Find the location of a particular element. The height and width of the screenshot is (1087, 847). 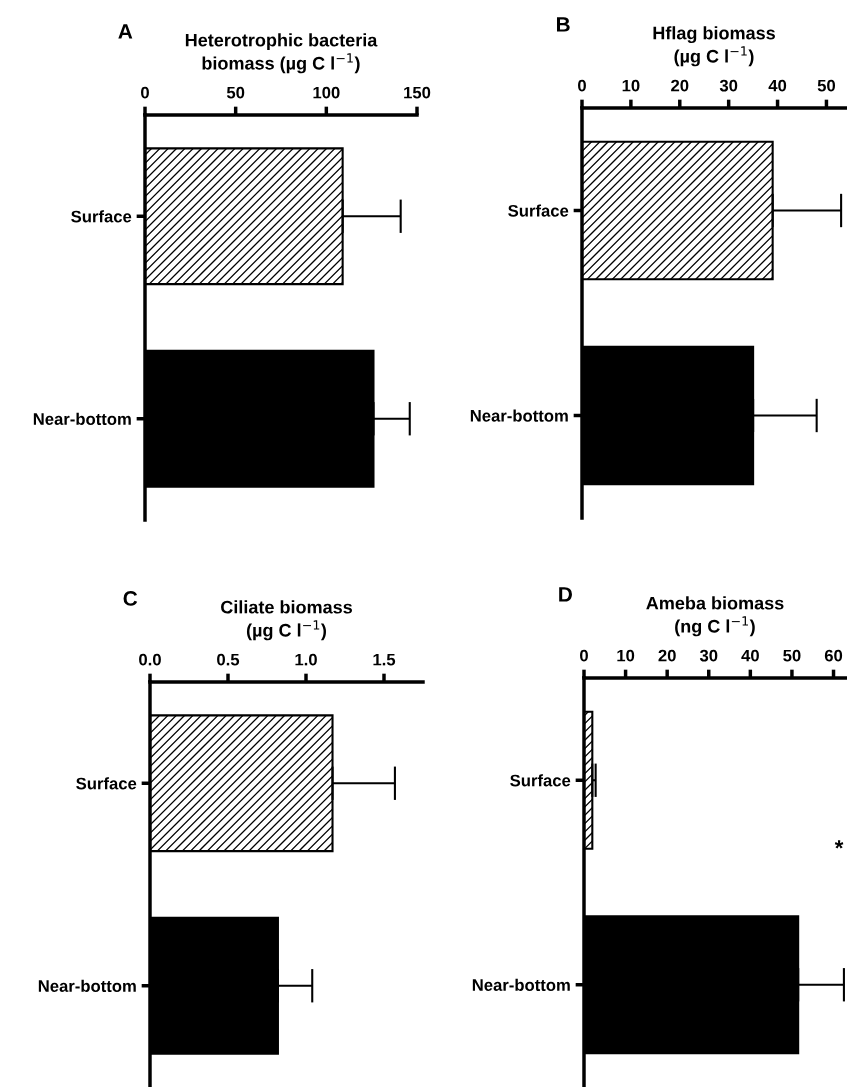

x-tick-label: 1.5 is located at coordinates (384, 659).